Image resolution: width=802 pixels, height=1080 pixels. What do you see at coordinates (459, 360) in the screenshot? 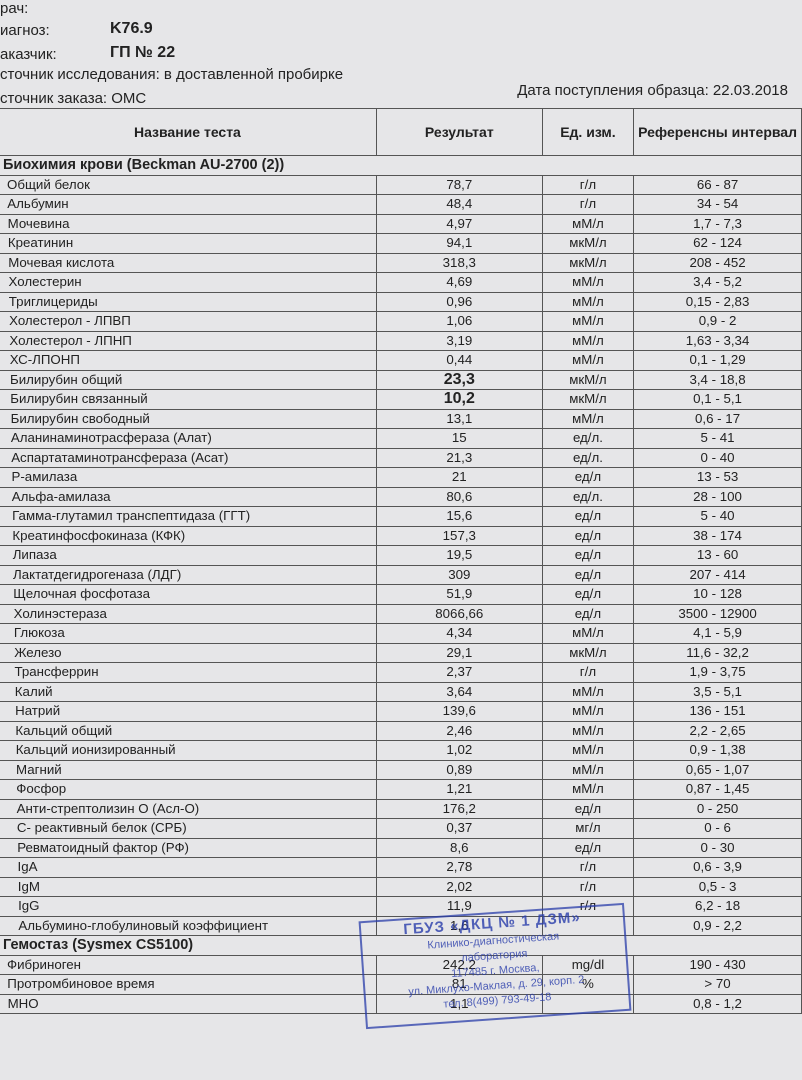
I see `test-result: 0,44` at bounding box center [459, 360].